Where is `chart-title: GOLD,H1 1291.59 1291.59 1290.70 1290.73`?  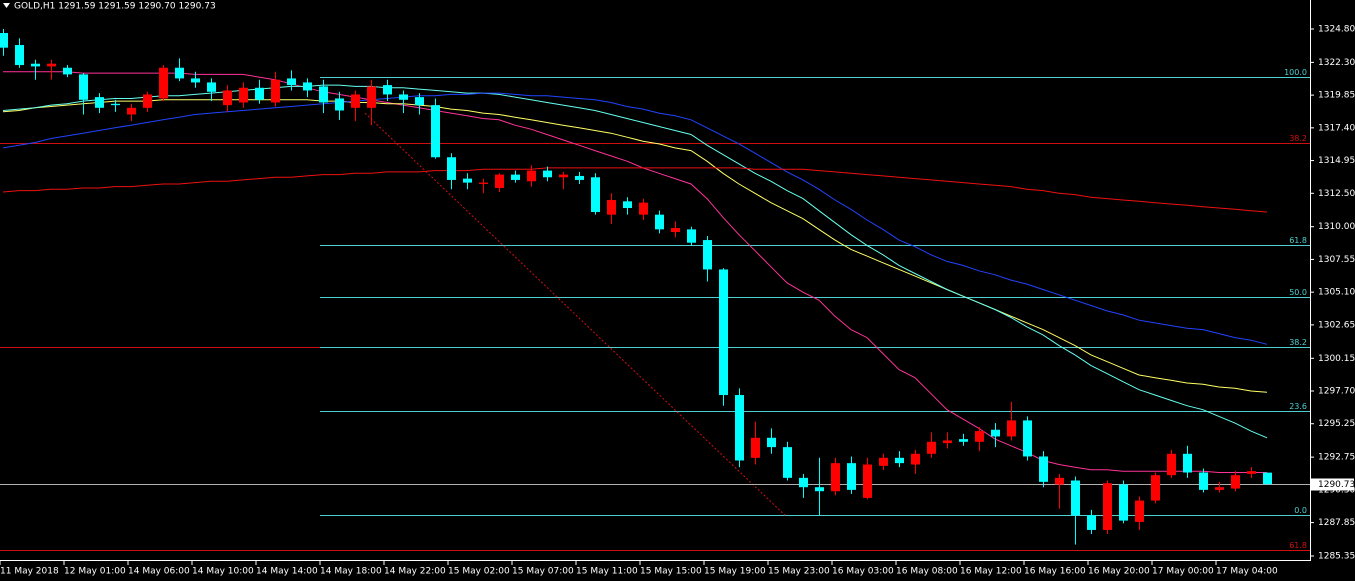 chart-title: GOLD,H1 1291.59 1291.59 1290.70 1290.73 is located at coordinates (115, 7).